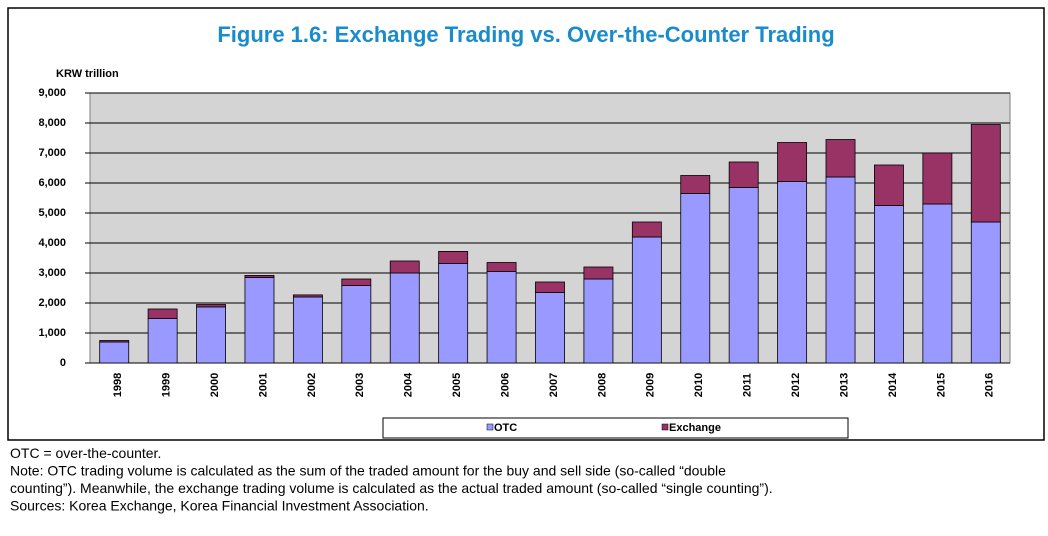 The image size is (1048, 536). Describe the element at coordinates (941, 385) in the screenshot. I see `x-tick-label: 2015` at that location.